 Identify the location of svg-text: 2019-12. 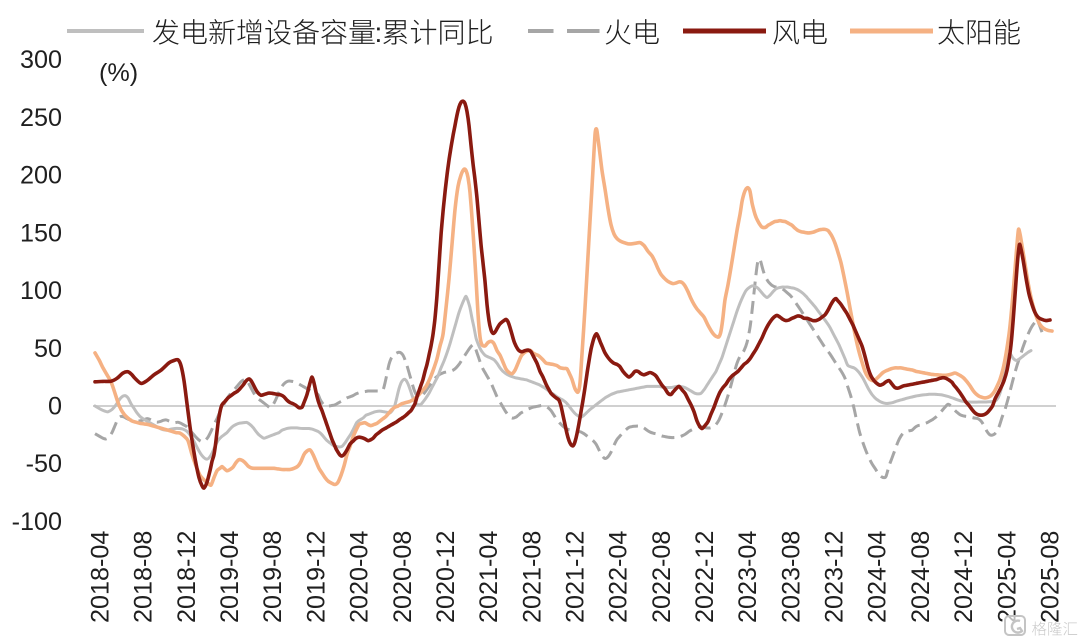
(316, 577).